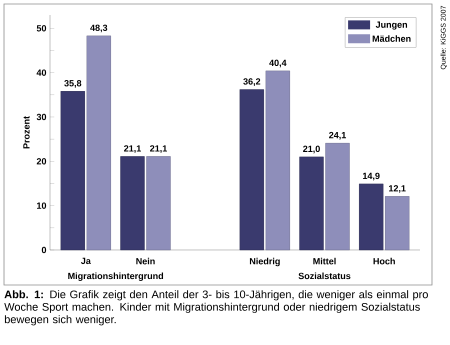 This screenshot has height=345, width=450. I want to click on text: Migrationshintergrund, so click(116, 276).